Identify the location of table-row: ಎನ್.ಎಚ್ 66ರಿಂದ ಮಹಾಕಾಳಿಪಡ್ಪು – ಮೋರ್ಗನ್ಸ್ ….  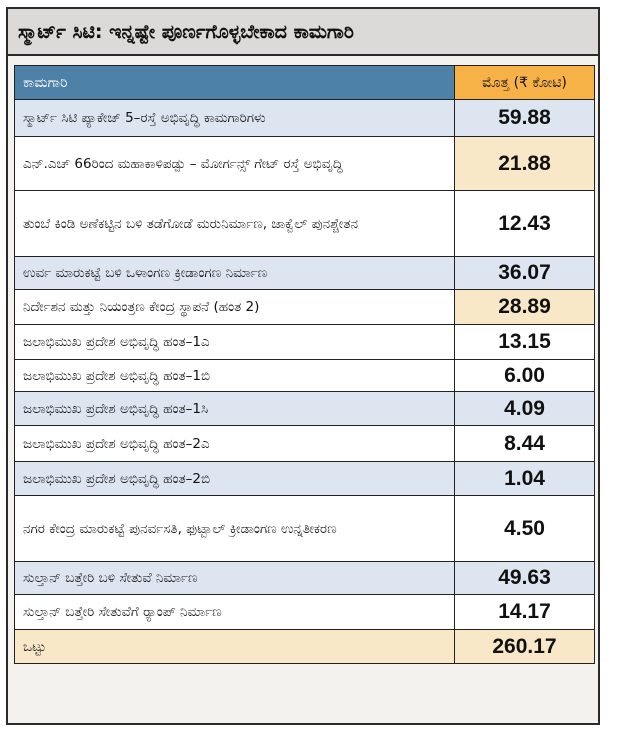
(304, 163).